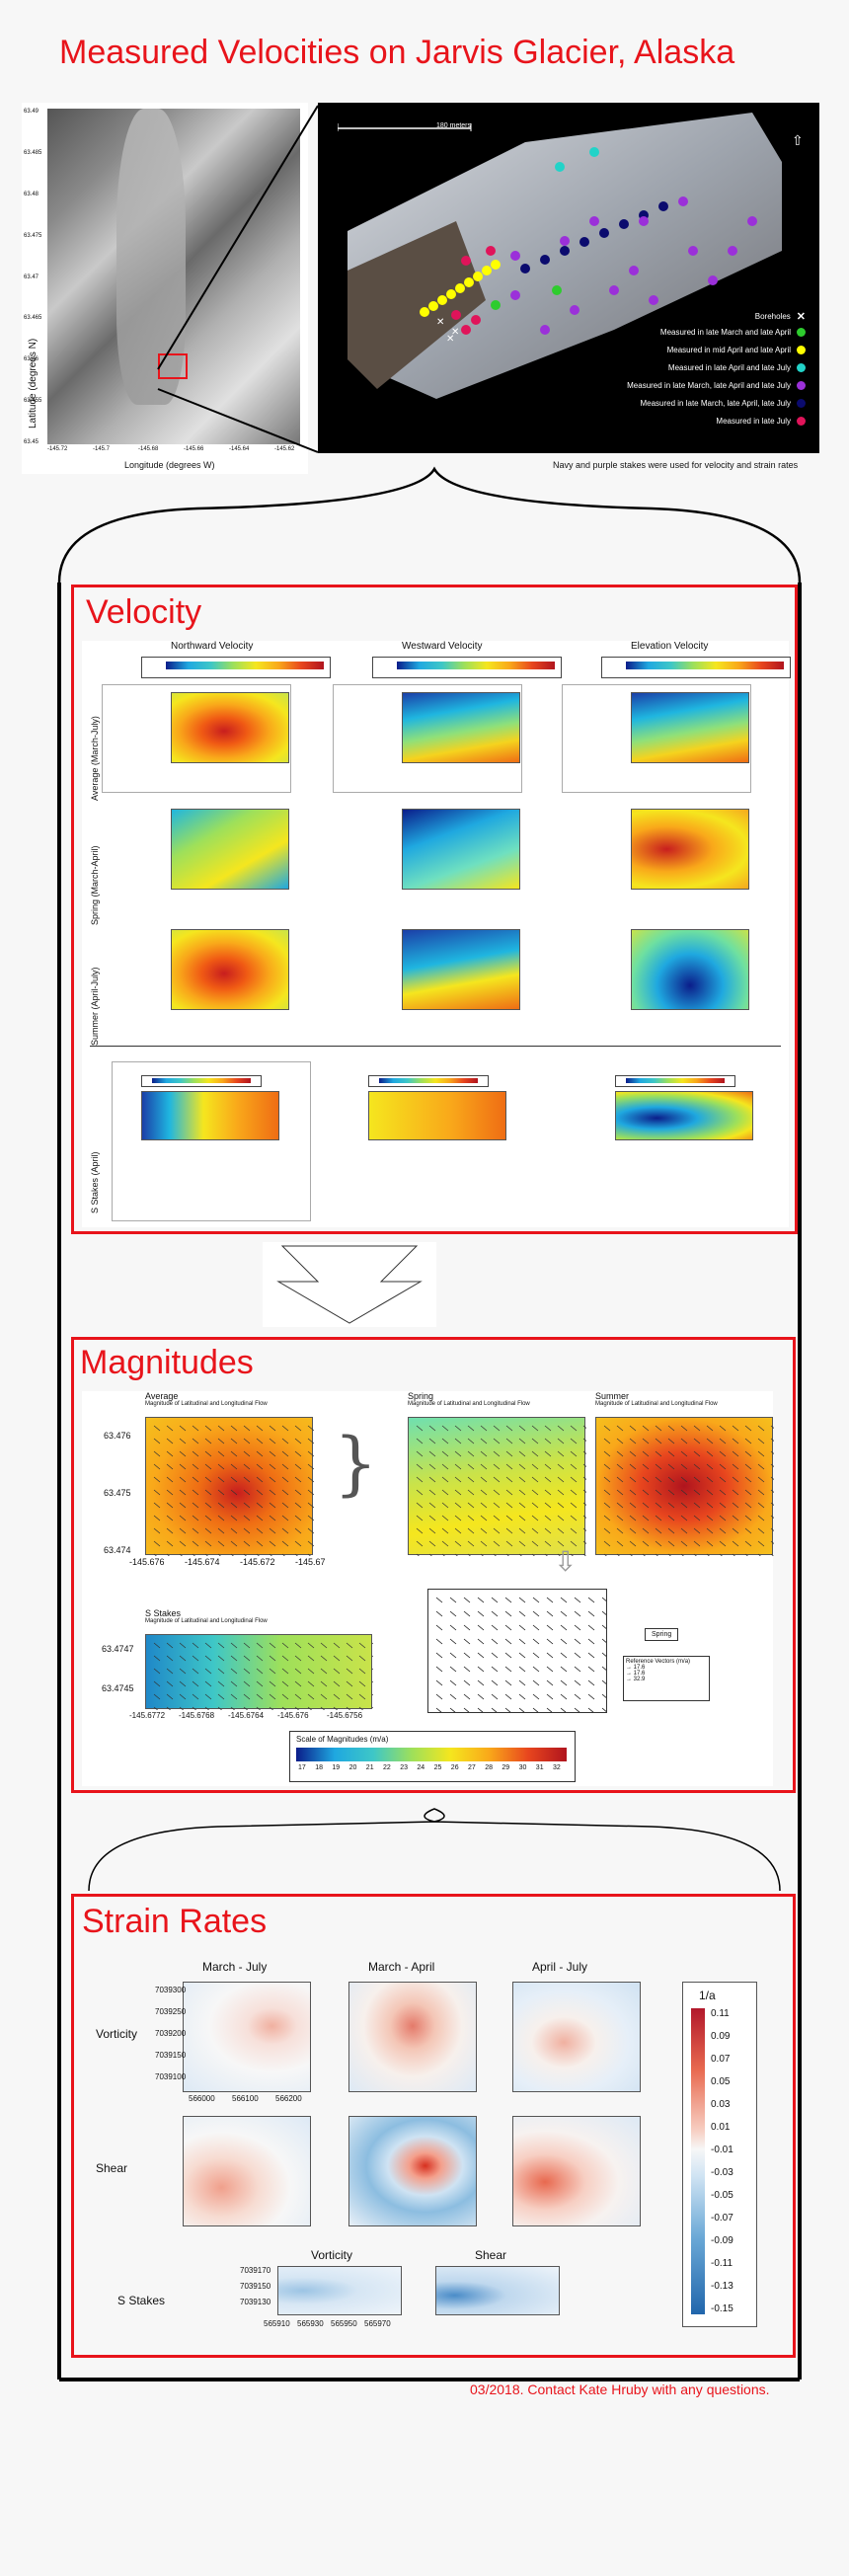 This screenshot has height=2576, width=849. Describe the element at coordinates (489, 1767) in the screenshot. I see `magnitude-scale-tick: 28` at that location.